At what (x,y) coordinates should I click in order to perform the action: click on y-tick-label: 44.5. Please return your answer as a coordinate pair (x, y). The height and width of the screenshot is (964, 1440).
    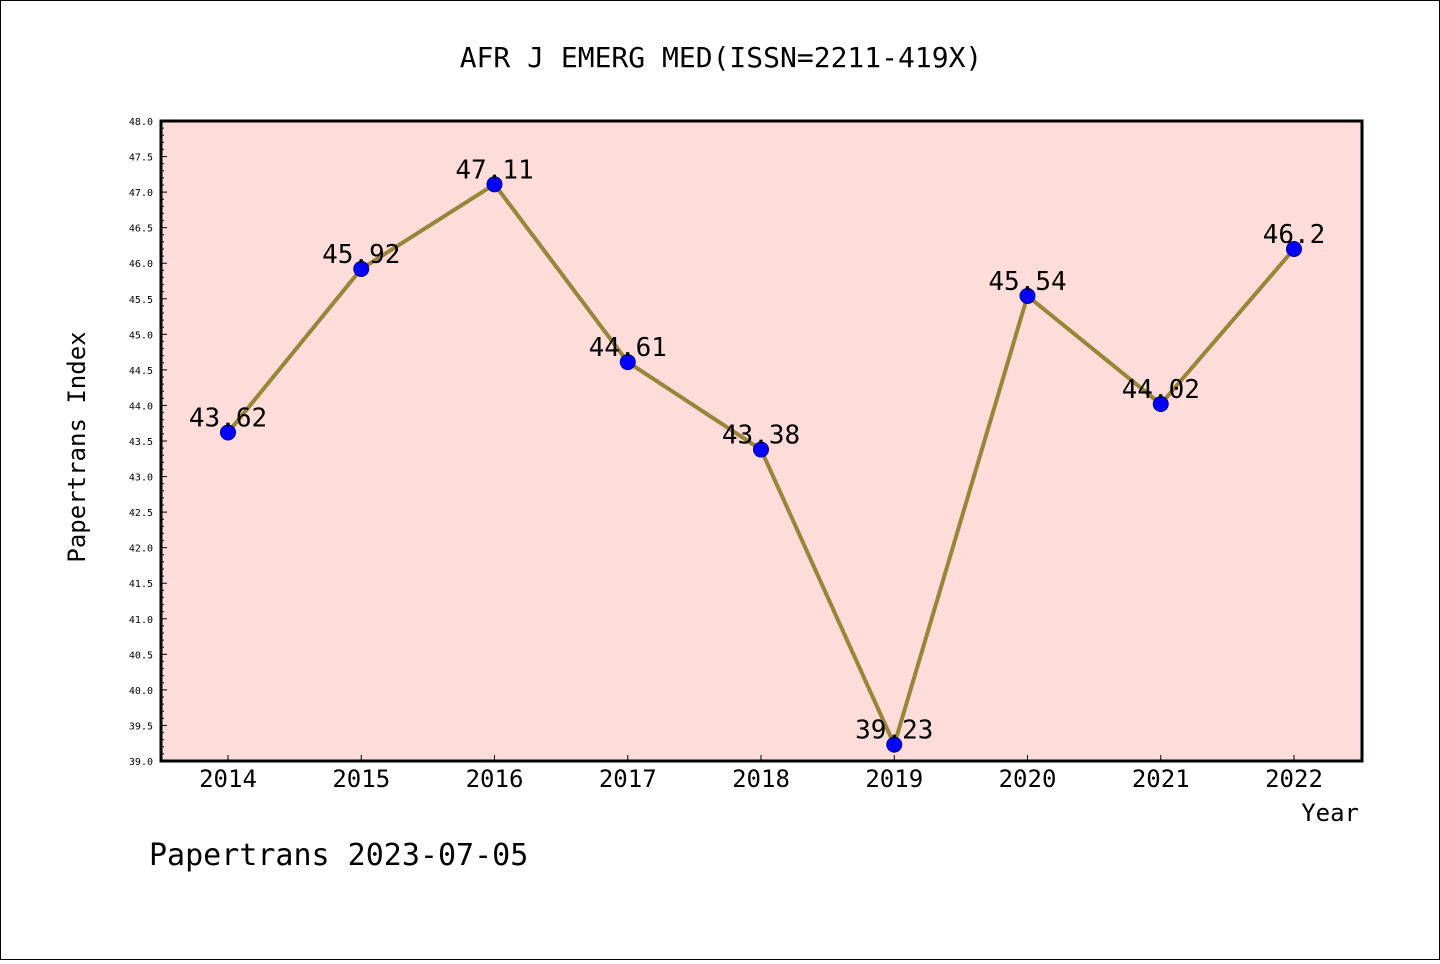
    Looking at the image, I should click on (141, 371).